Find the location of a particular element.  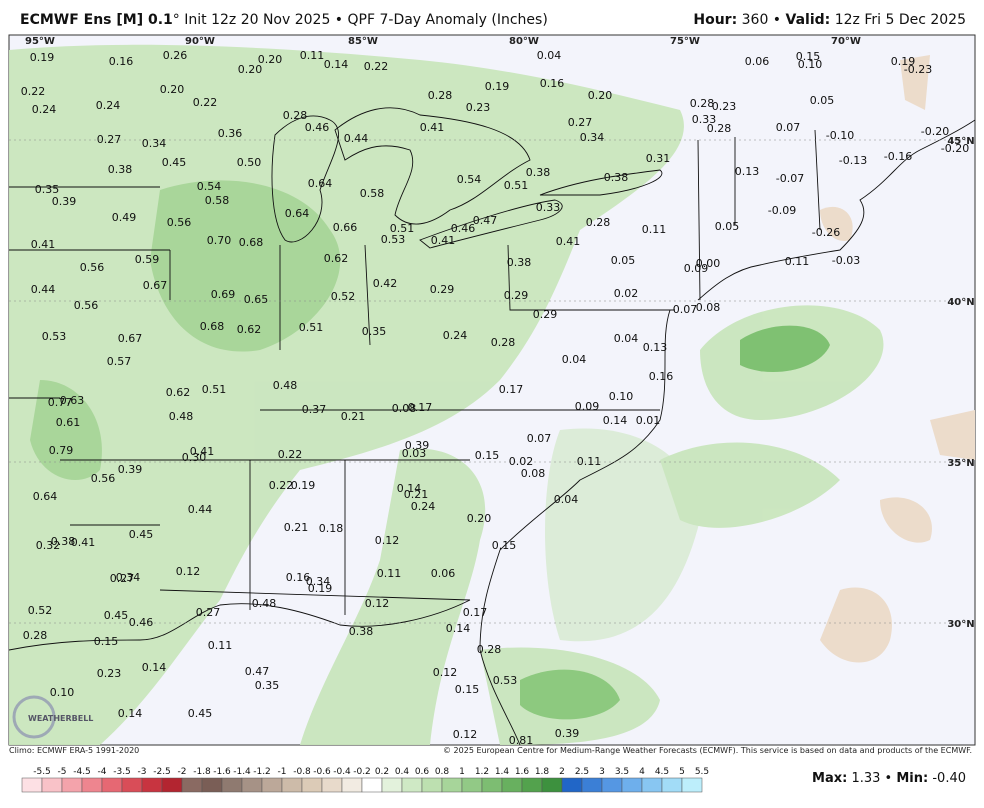

point-value: 0.22 is located at coordinates (290, 454).